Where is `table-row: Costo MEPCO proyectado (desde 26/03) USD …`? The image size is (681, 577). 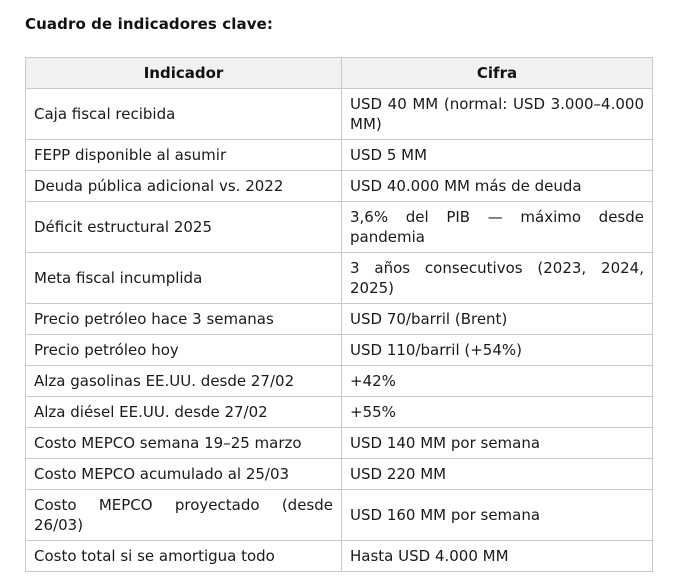 table-row: Costo MEPCO proyectado (desde 26/03) USD … is located at coordinates (339, 515).